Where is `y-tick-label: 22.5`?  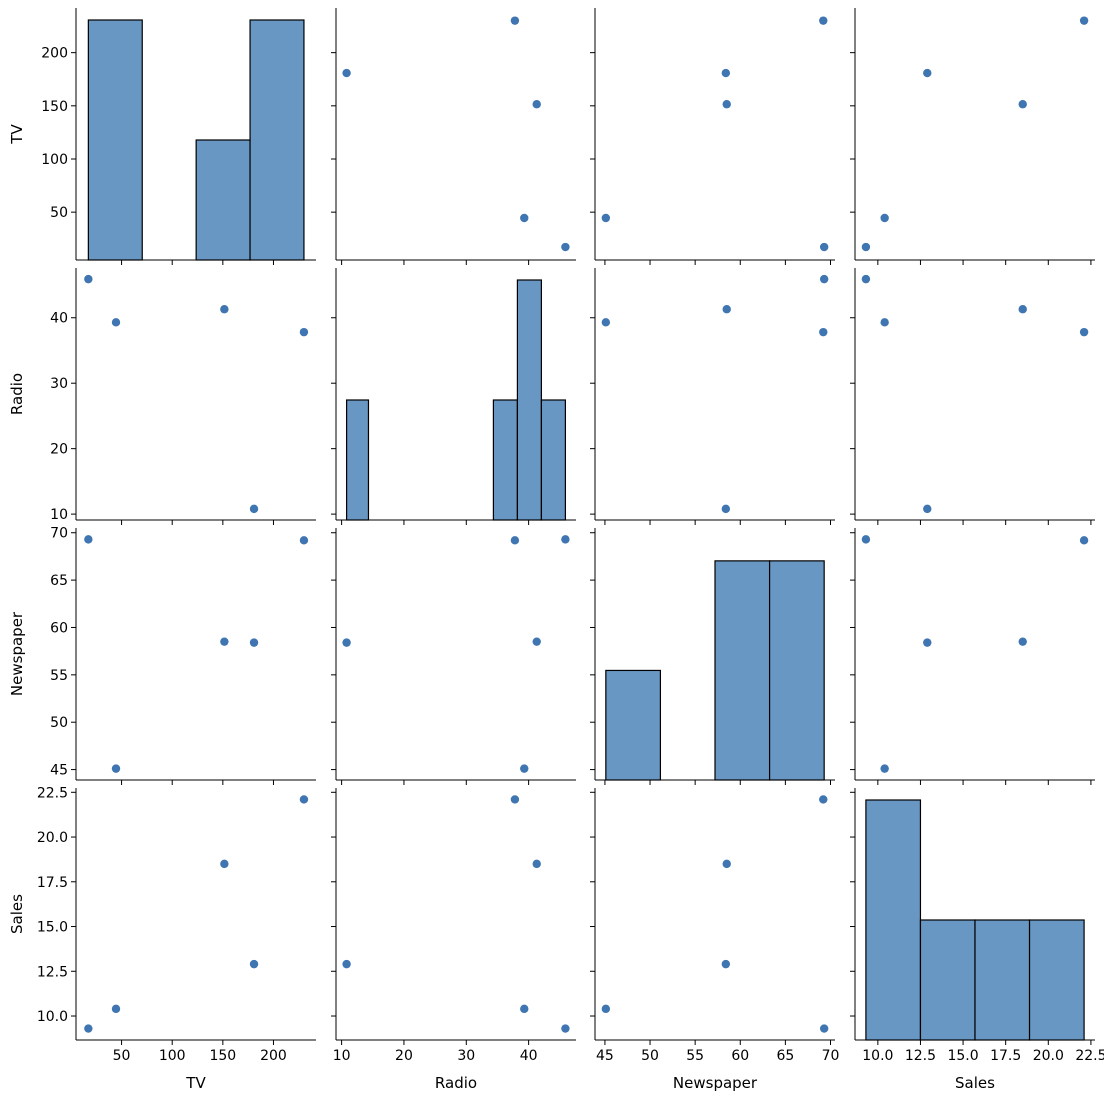
y-tick-label: 22.5 is located at coordinates (52, 793).